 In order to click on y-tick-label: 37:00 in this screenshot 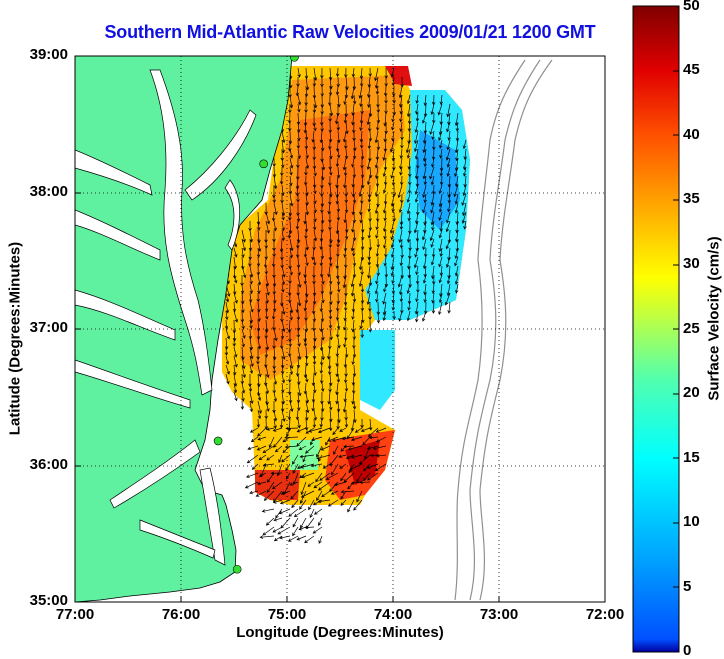, I will do `click(48, 327)`.